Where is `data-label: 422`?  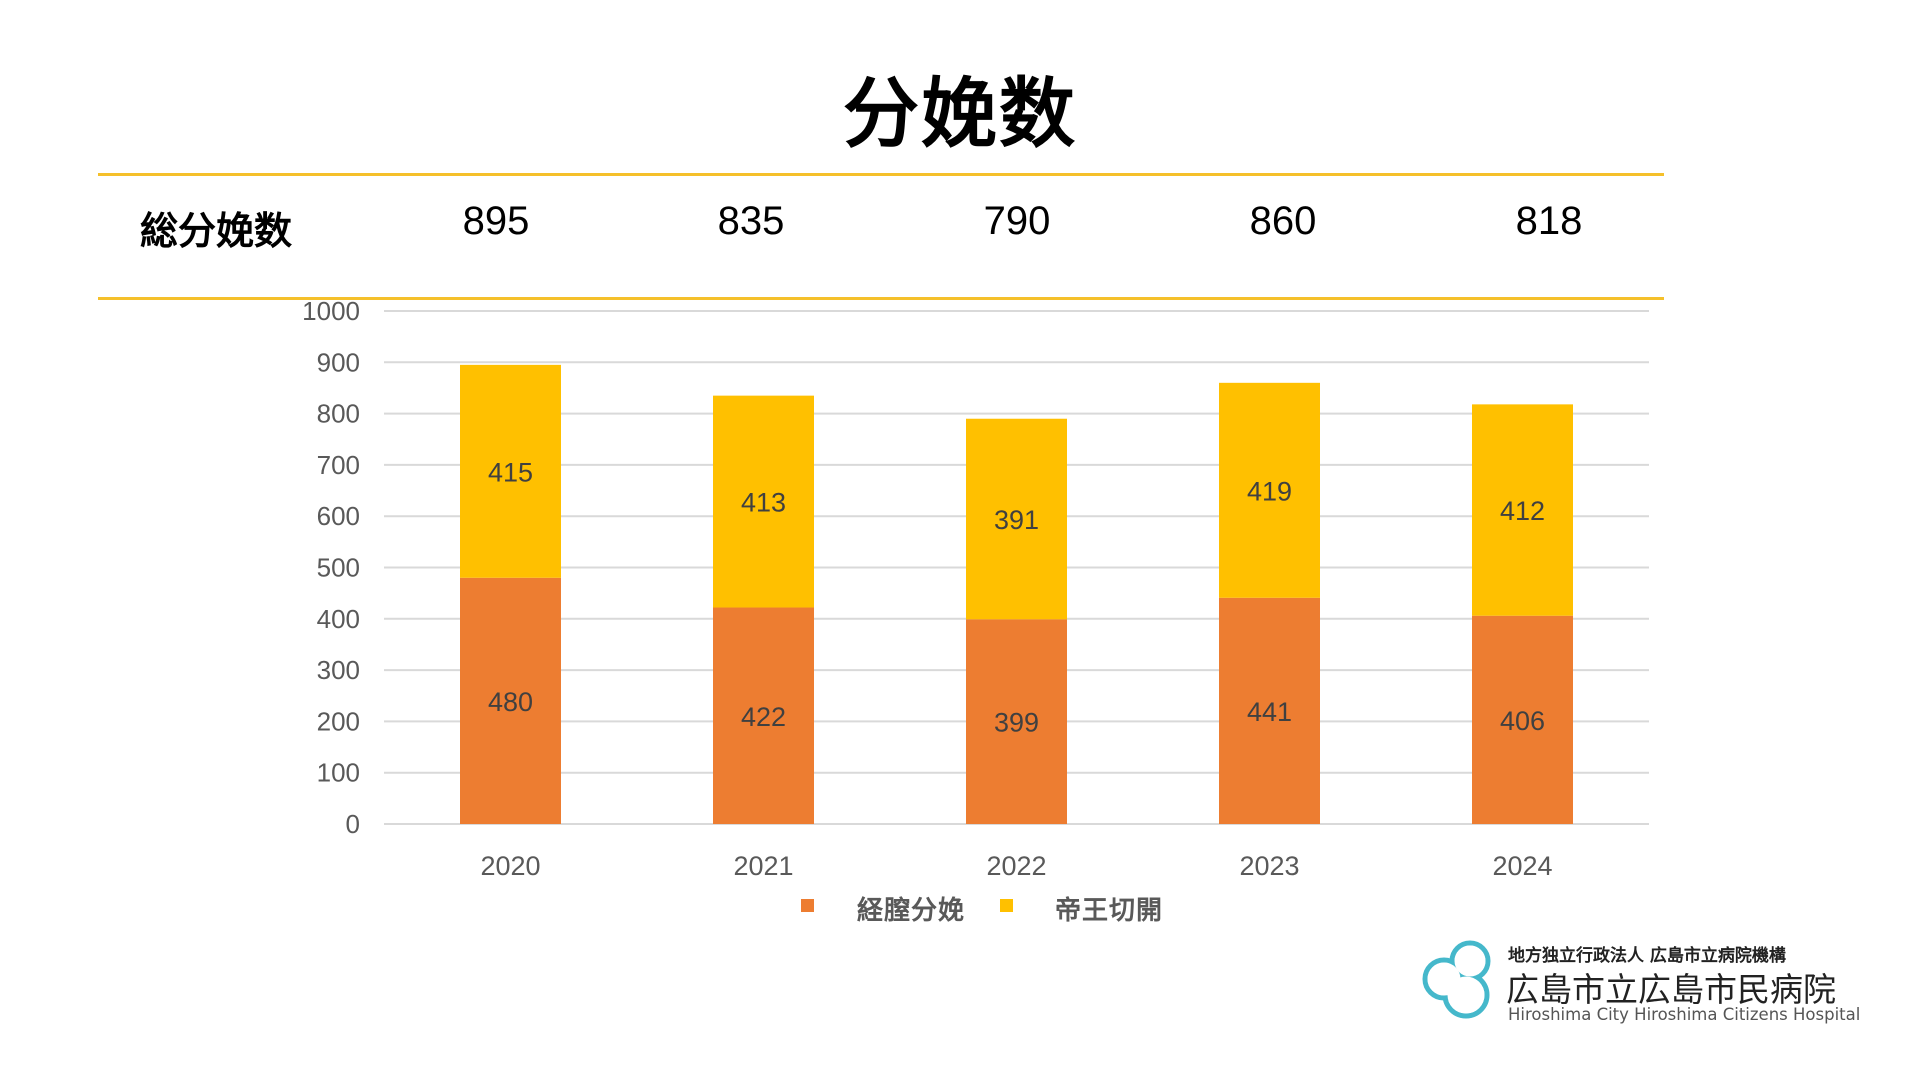
data-label: 422 is located at coordinates (763, 717).